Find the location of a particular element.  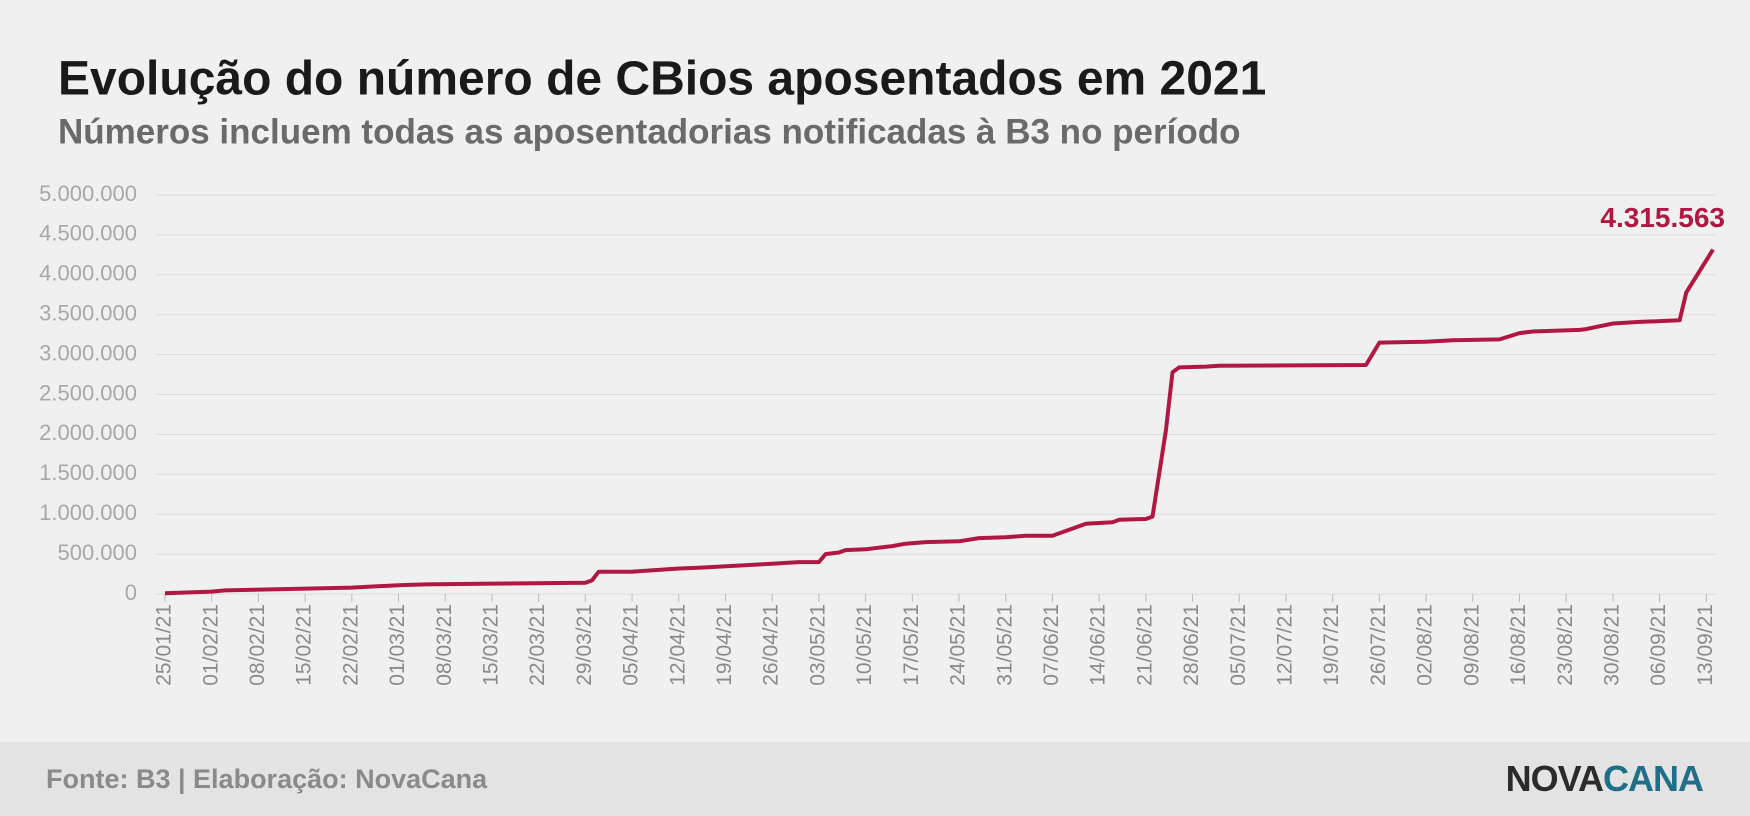

y-tick-label: 1.000.000 is located at coordinates (88, 512).